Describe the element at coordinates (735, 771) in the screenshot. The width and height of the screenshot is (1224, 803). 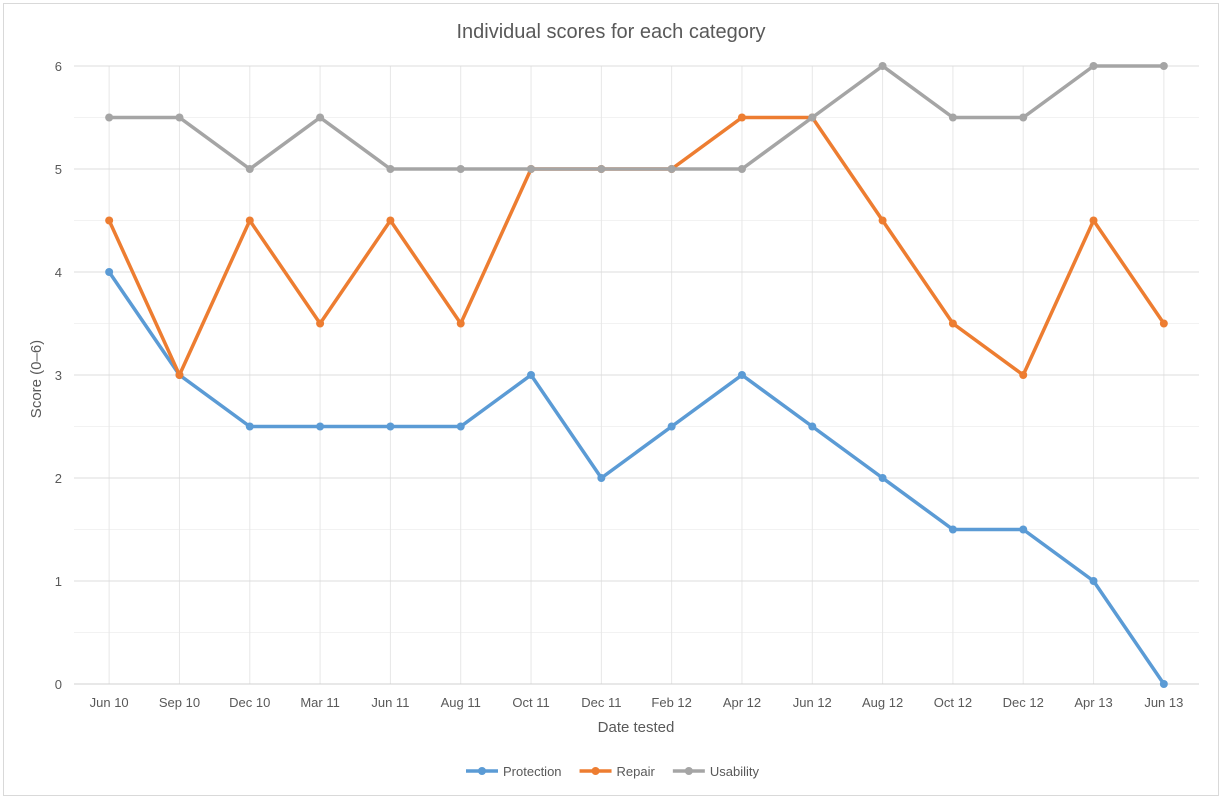
I see `legend-label-usability: Usability` at that location.